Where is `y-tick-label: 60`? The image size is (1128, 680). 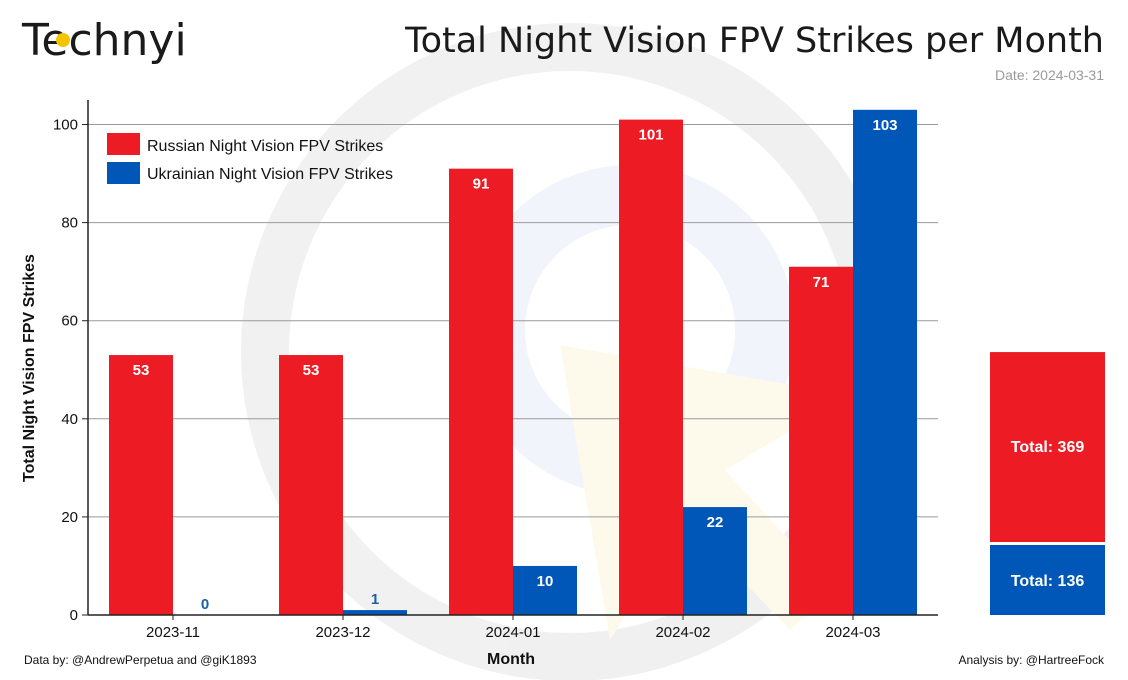 y-tick-label: 60 is located at coordinates (69, 321).